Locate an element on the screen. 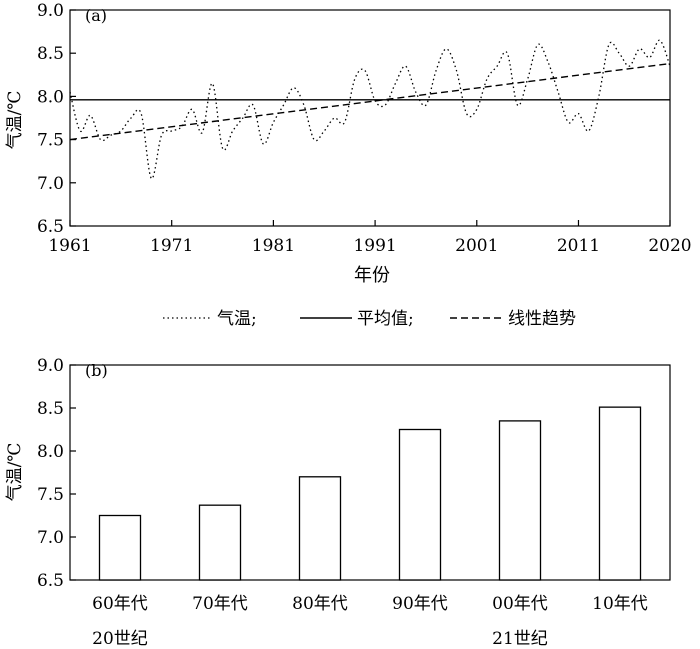 The image size is (700, 649). panel-a-x-axis-title: 年份 is located at coordinates (372, 275).